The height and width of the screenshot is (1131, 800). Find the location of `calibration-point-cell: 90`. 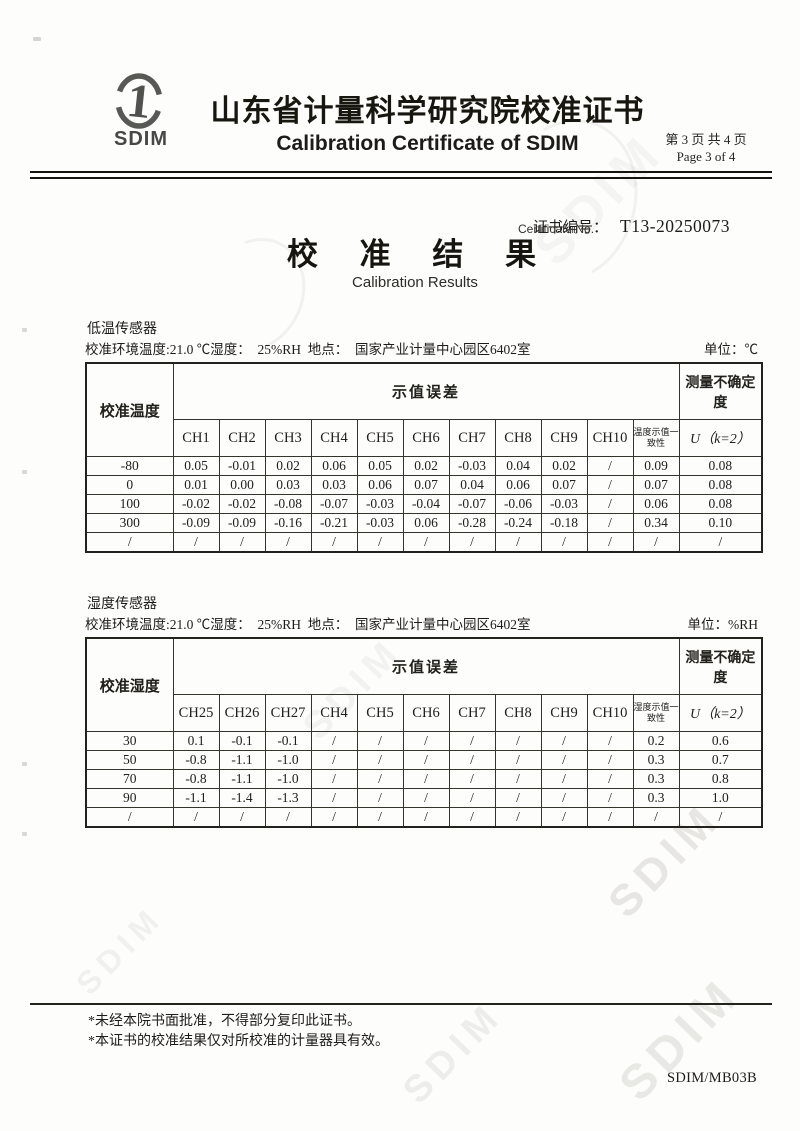

calibration-point-cell: 90 is located at coordinates (129, 798).